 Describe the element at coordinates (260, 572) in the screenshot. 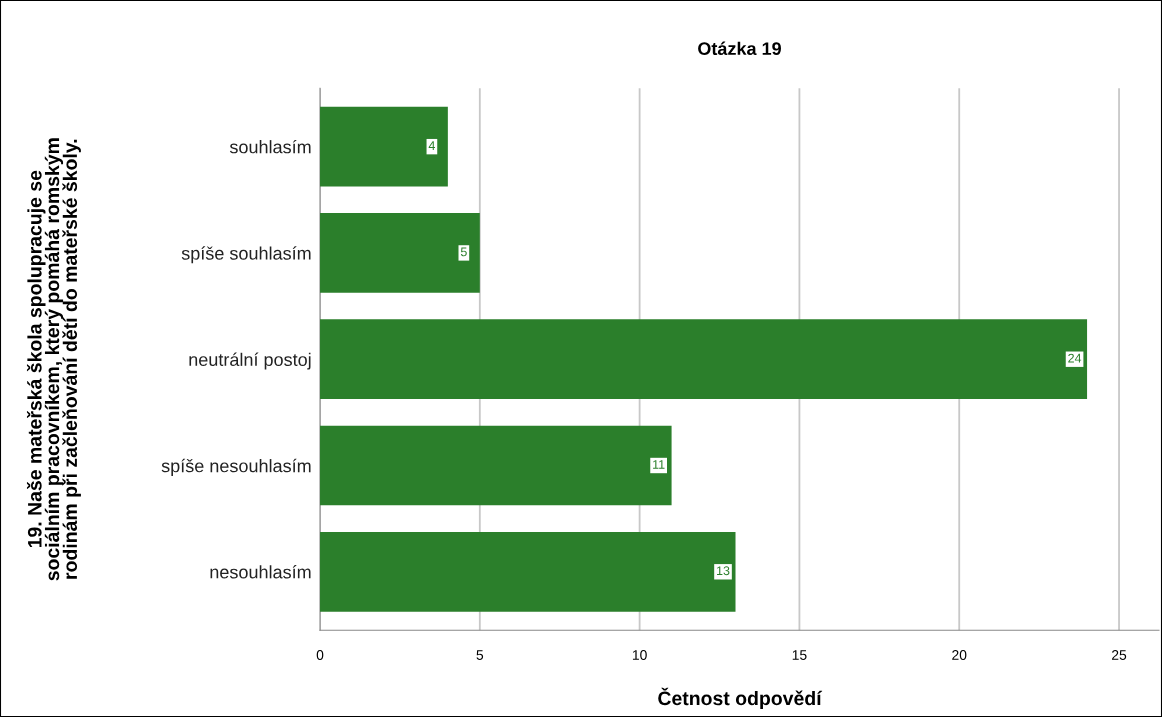

I see `y-tick-label: nesouhlasím` at that location.